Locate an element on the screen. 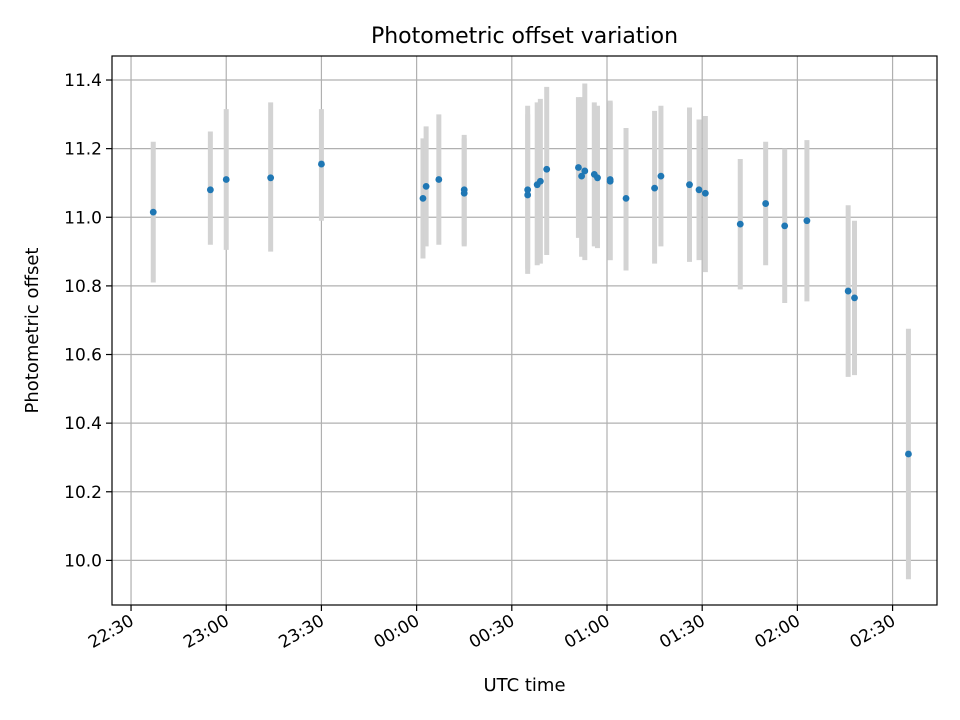 The height and width of the screenshot is (720, 960). y-axis-label: Photometric offset is located at coordinates (32, 331).